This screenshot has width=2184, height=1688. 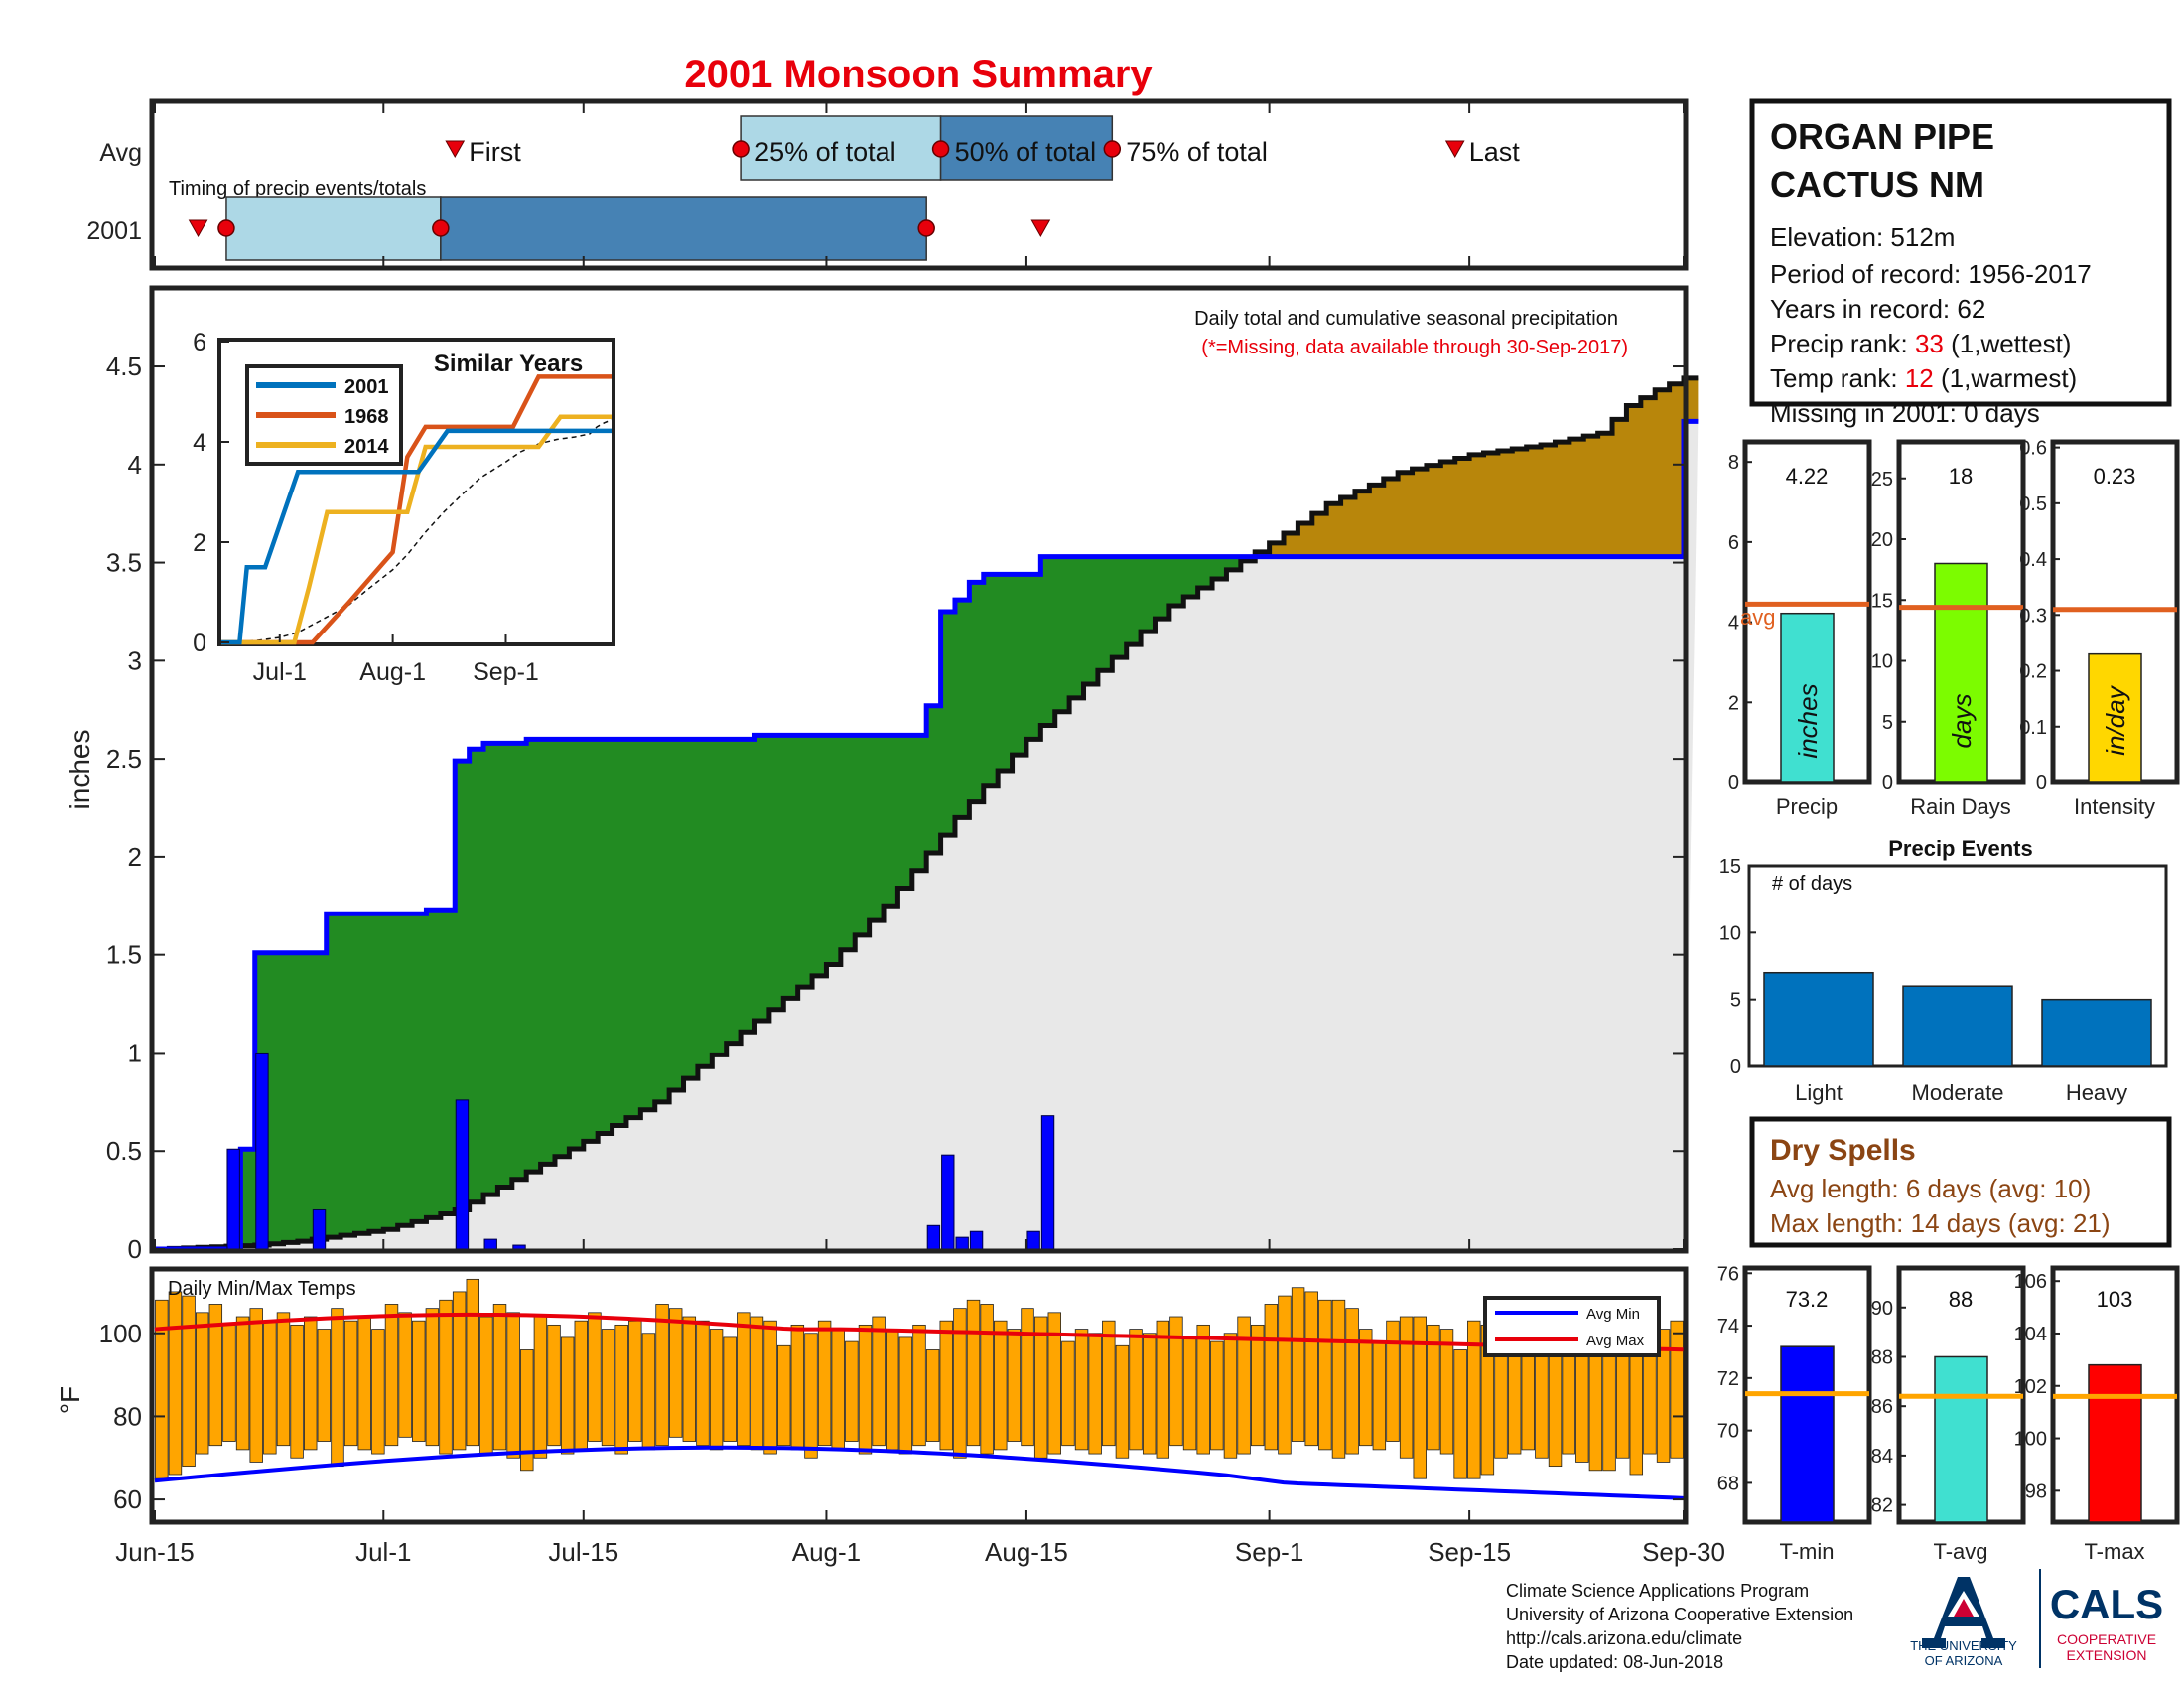 I want to click on precip-summary-tick-label: 4, so click(x=1733, y=623).